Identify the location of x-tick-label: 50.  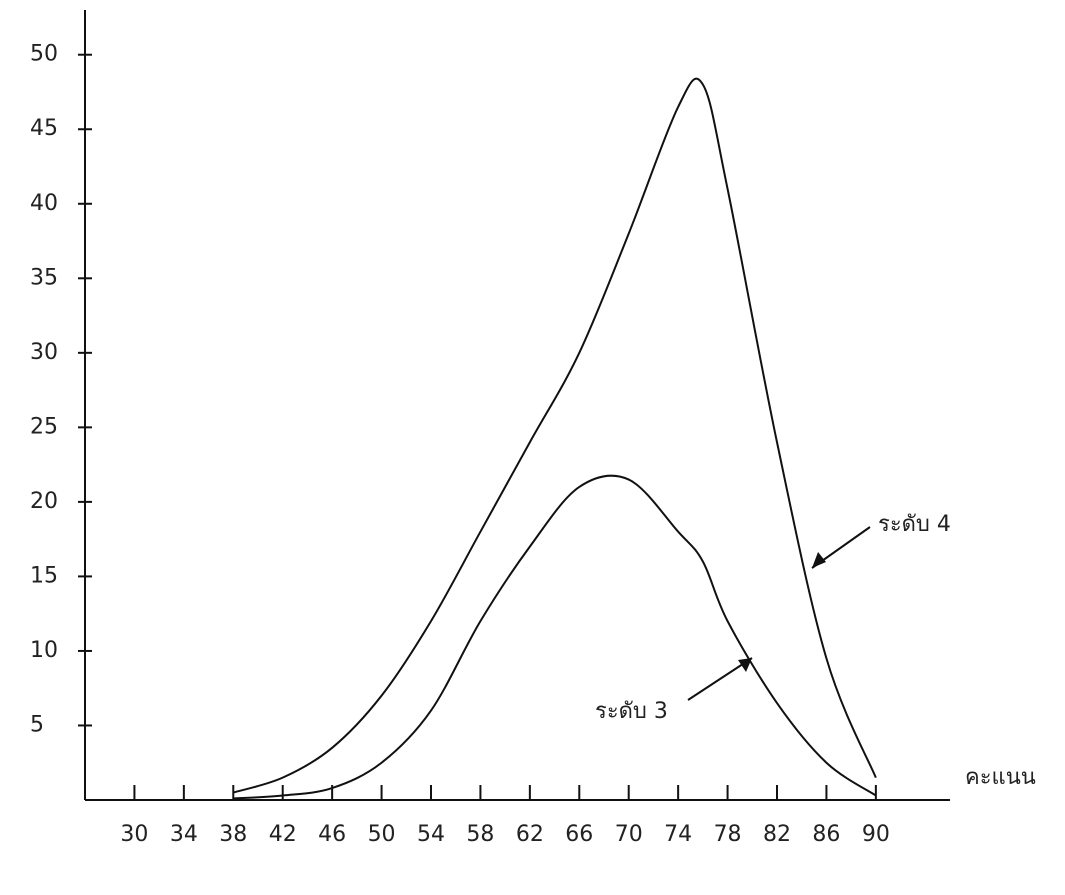
(382, 834).